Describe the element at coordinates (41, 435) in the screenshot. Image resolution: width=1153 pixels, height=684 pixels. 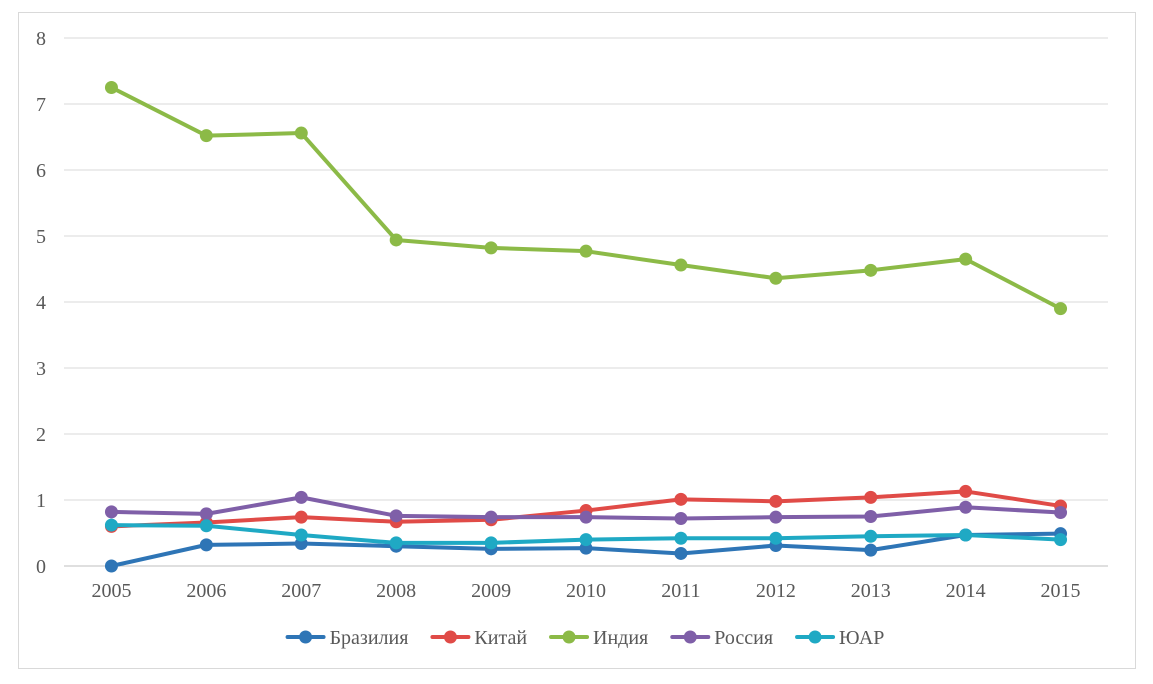
I see `y-tick-label: 2` at that location.